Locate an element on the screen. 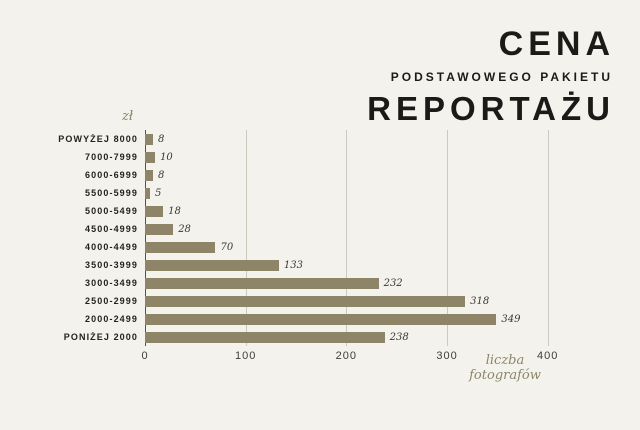 Image resolution: width=640 pixels, height=430 pixels. category-label: 7000-7999 is located at coordinates (111, 157).